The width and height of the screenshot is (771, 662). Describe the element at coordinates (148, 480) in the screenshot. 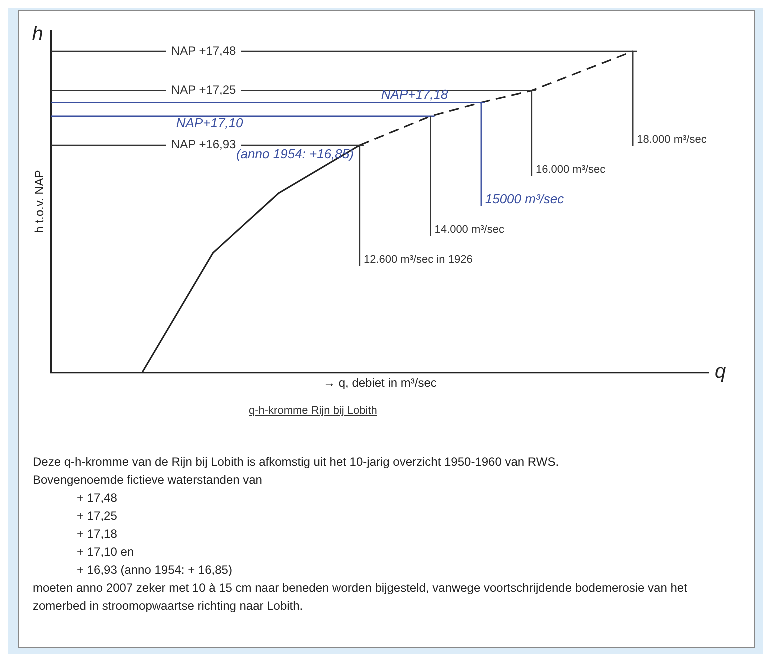

I see `text: Bovengenoemde fictieve waterstanden van` at that location.